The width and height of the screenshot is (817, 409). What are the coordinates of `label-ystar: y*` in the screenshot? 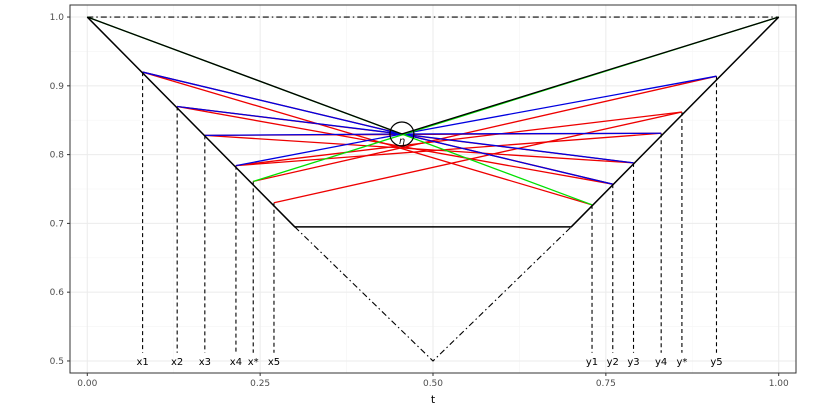 It's located at (681, 362).